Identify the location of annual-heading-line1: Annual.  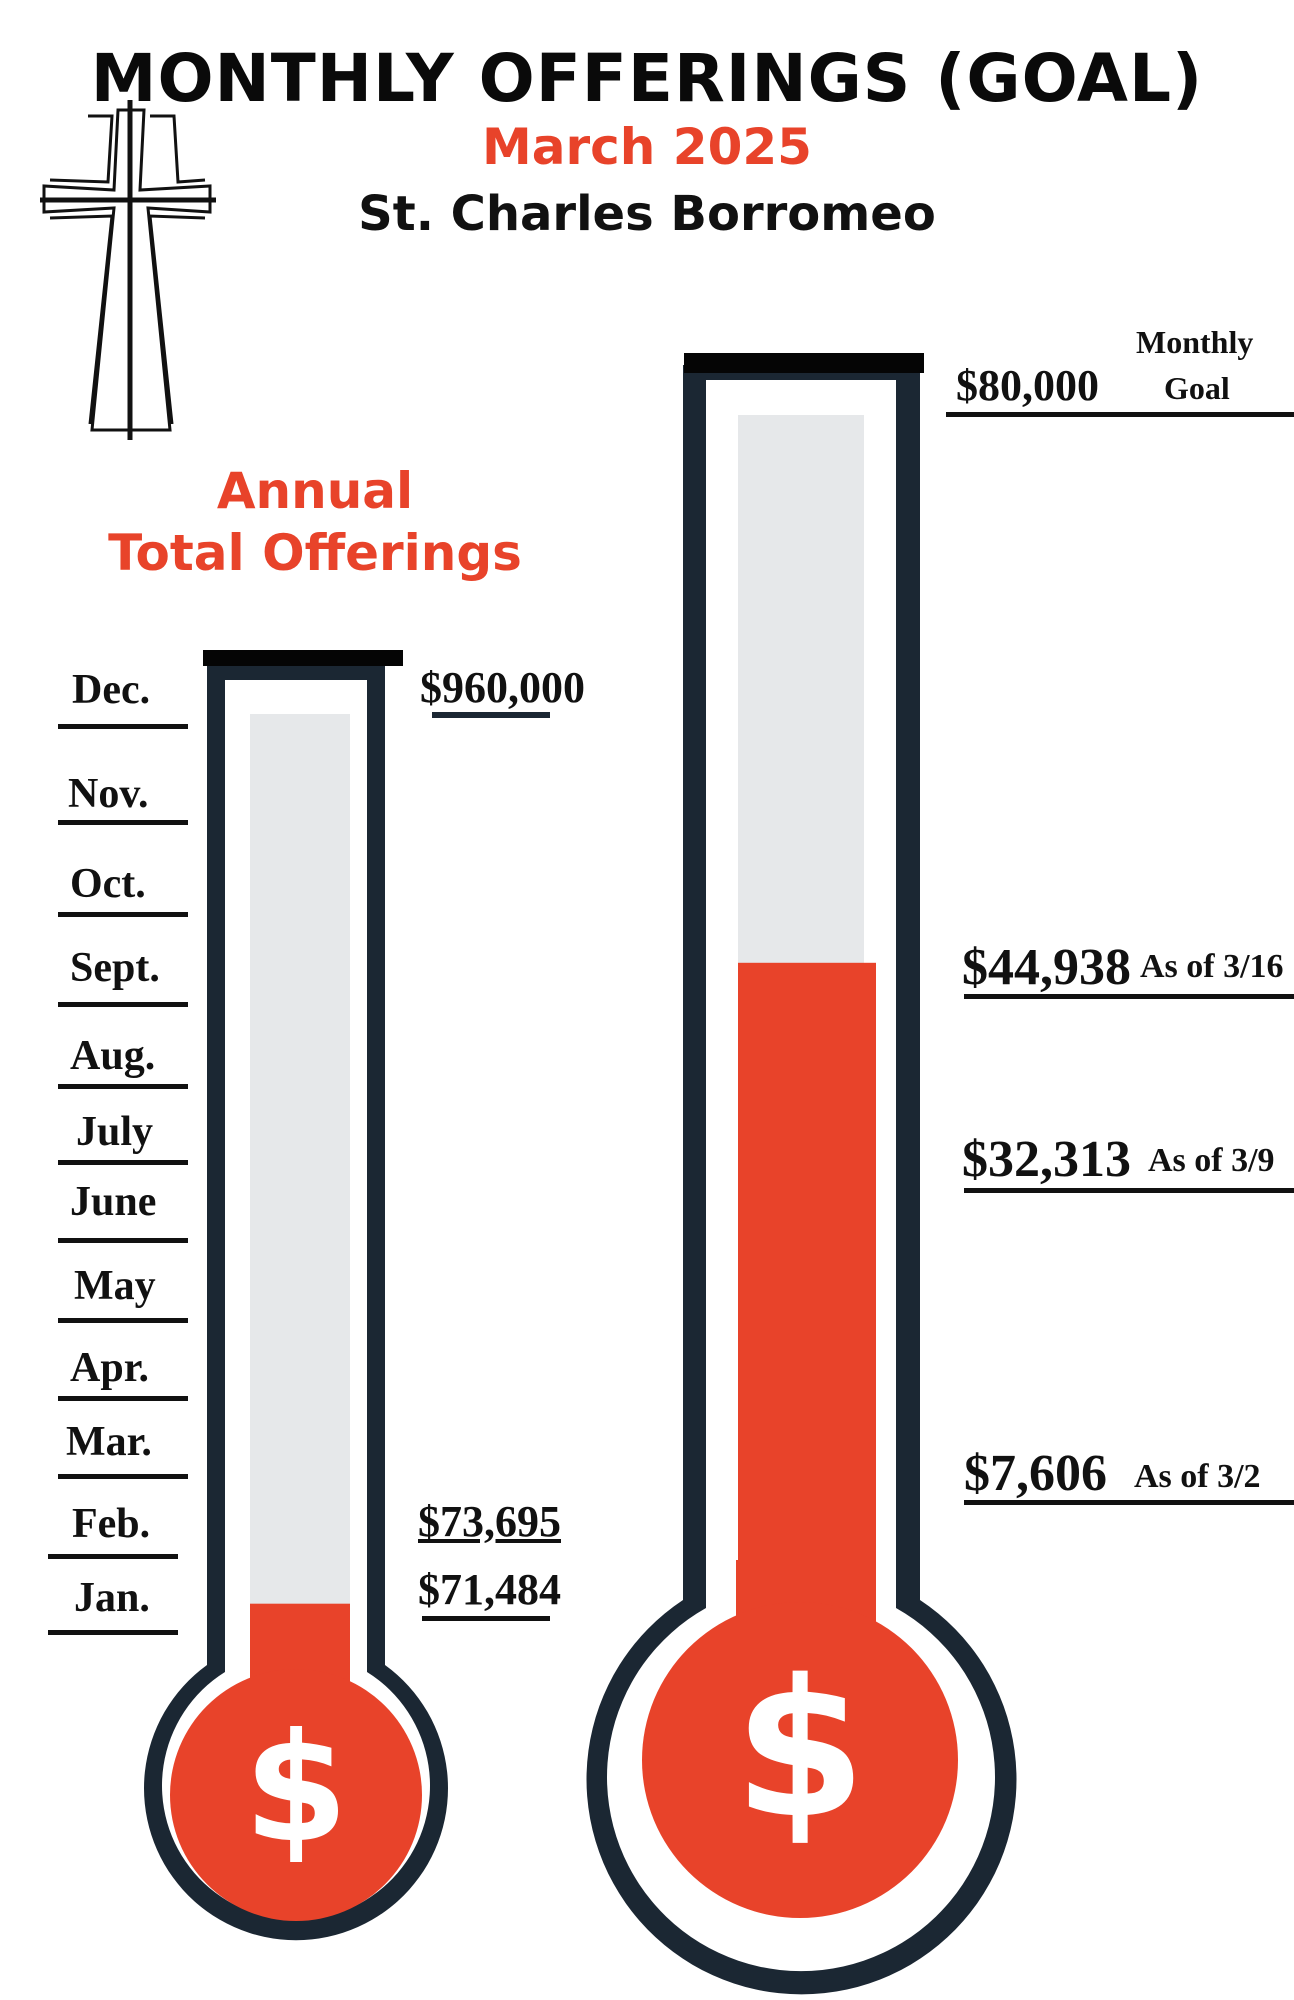
(315, 491).